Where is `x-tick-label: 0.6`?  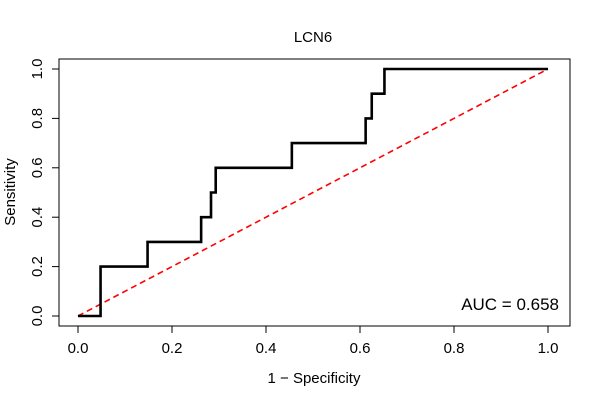 x-tick-label: 0.6 is located at coordinates (360, 348).